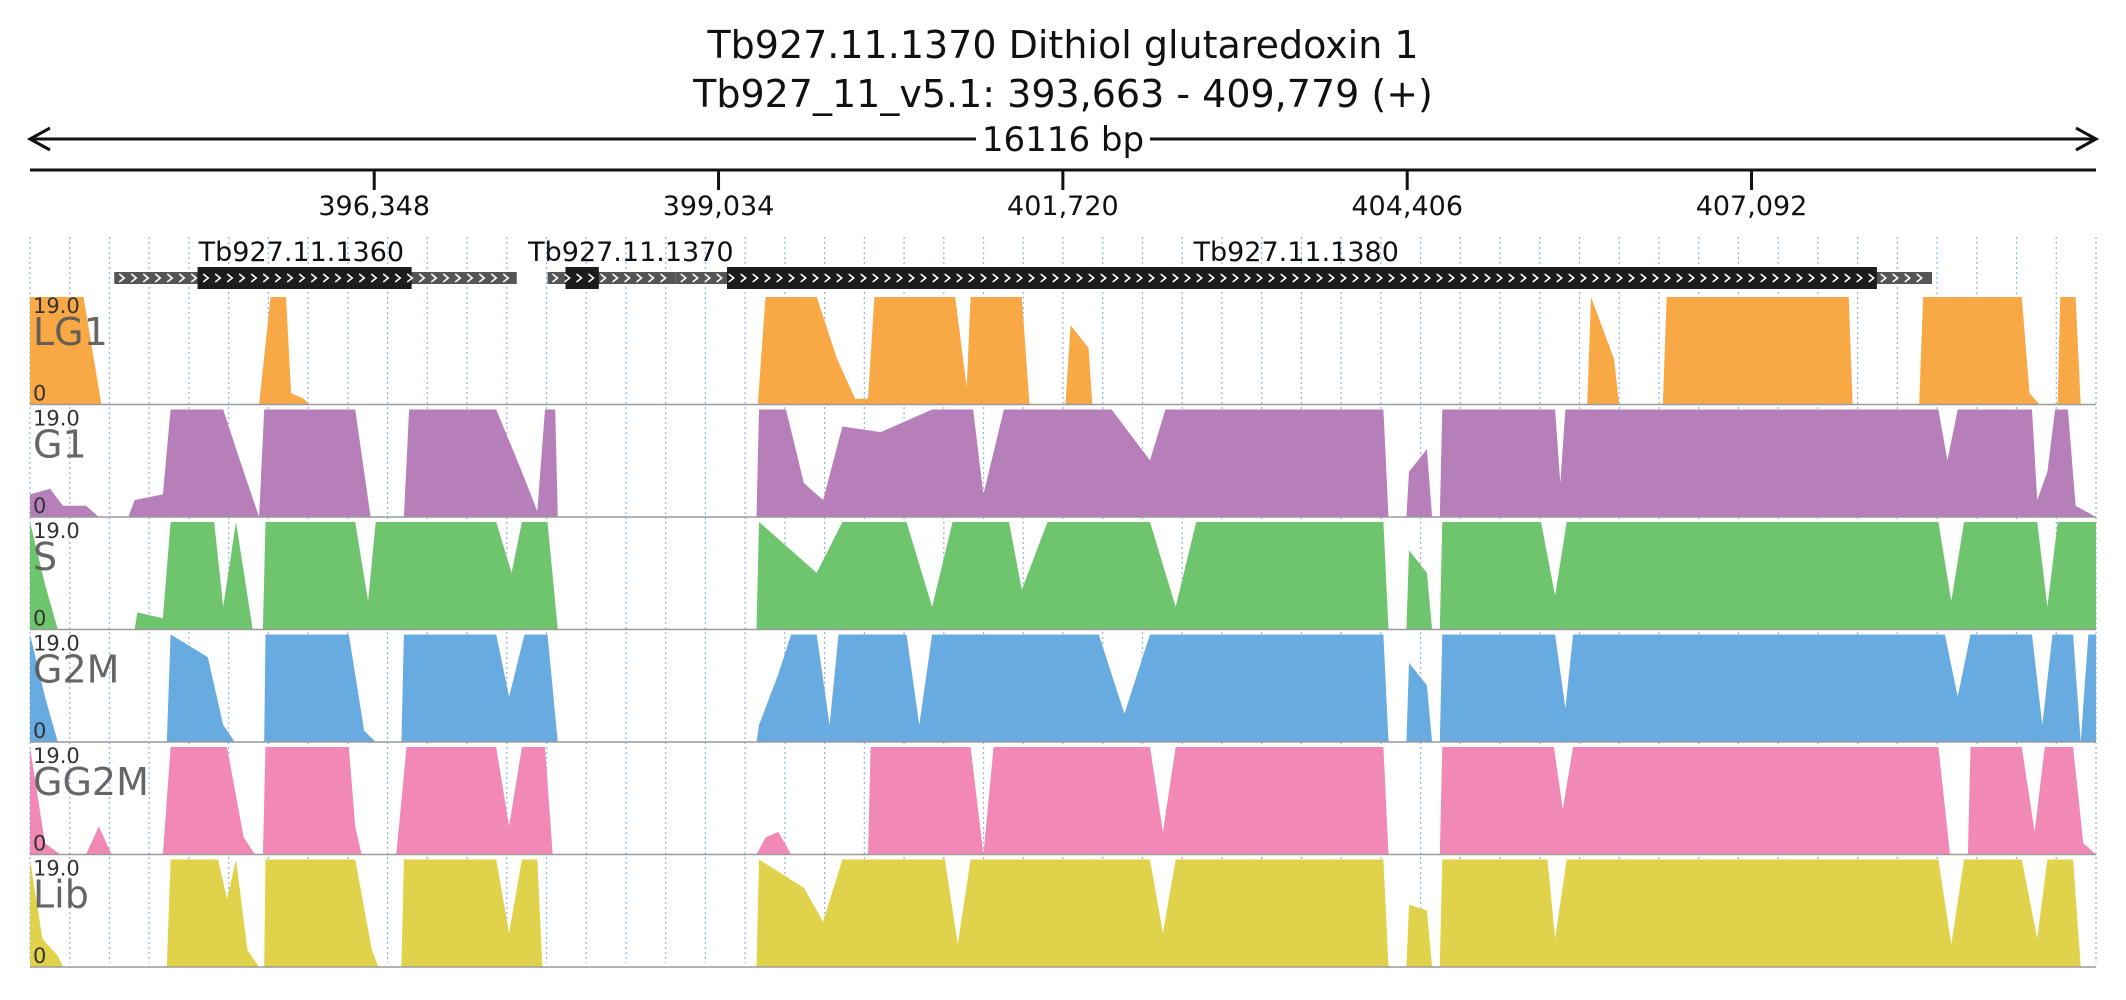 The image size is (2126, 1000). What do you see at coordinates (1063, 688) in the screenshot?
I see `track-area-g2m` at bounding box center [1063, 688].